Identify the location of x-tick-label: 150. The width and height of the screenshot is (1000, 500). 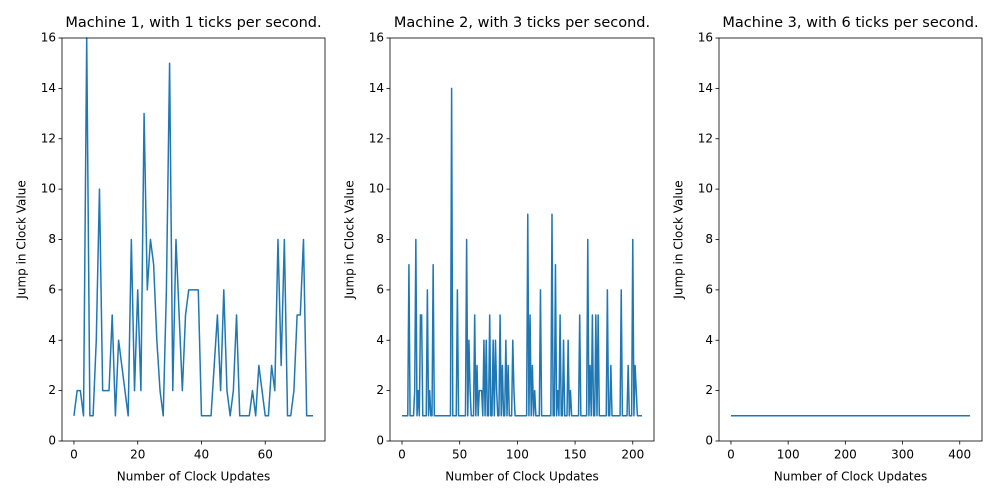
(575, 455).